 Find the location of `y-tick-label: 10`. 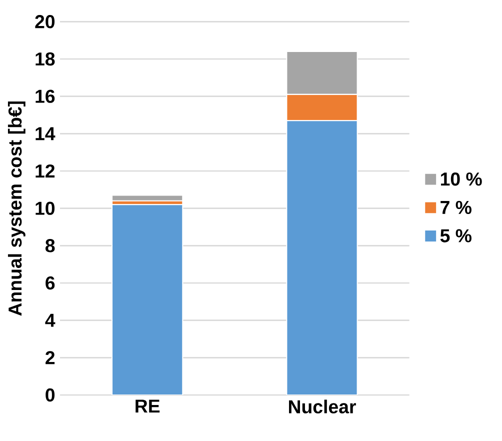

y-tick-label: 10 is located at coordinates (45, 208).